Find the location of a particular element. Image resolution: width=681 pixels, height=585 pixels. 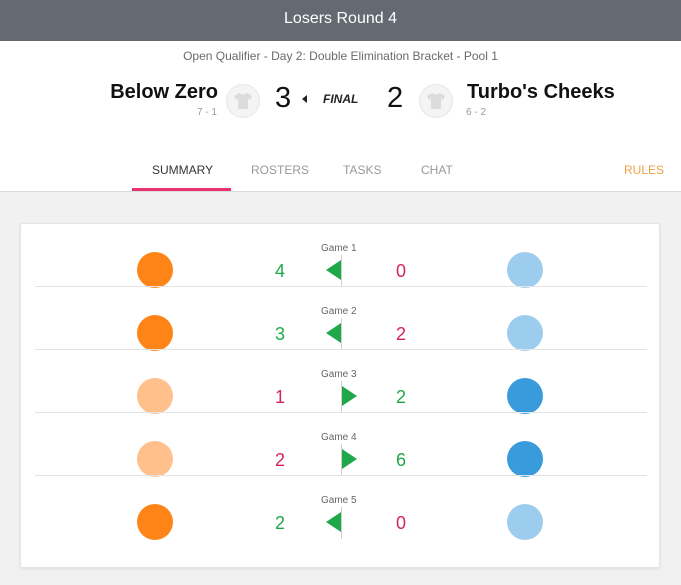

game-row: Game 4 2 6 is located at coordinates (341, 445).